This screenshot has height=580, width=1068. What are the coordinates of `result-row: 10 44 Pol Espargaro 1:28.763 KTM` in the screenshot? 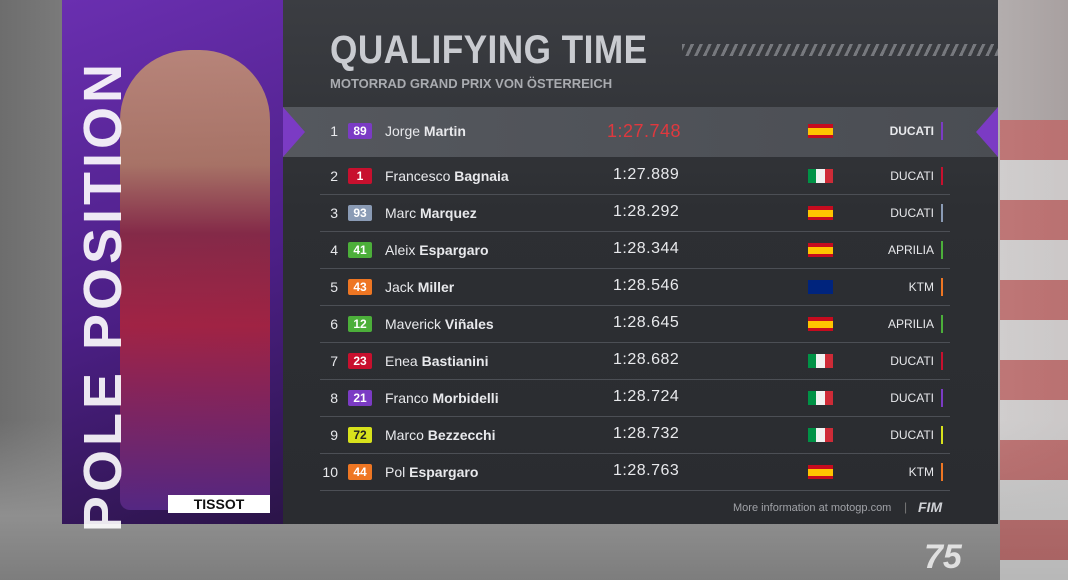 It's located at (640, 472).